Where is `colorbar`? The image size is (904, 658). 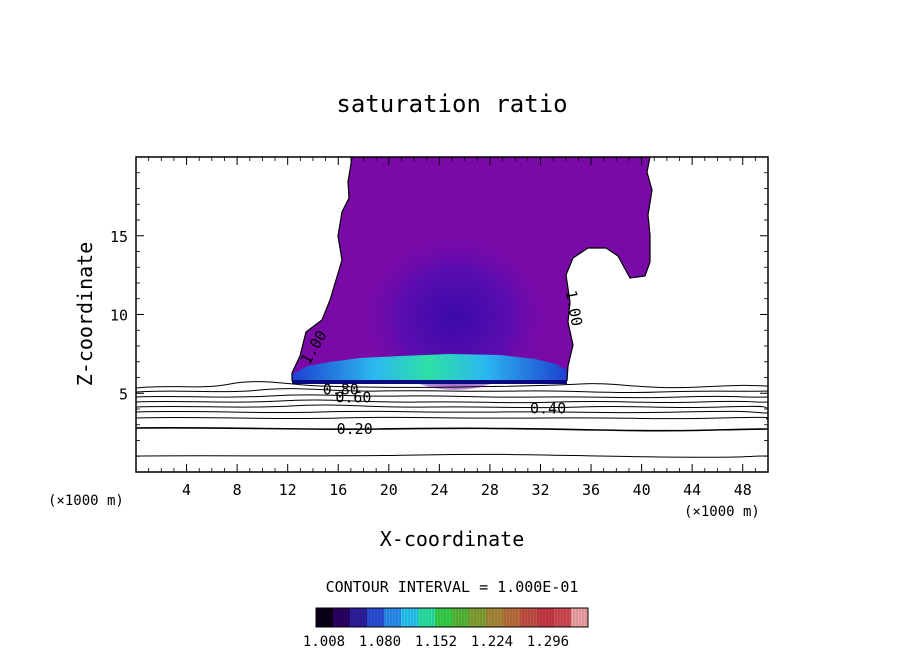
colorbar is located at coordinates (452, 617).